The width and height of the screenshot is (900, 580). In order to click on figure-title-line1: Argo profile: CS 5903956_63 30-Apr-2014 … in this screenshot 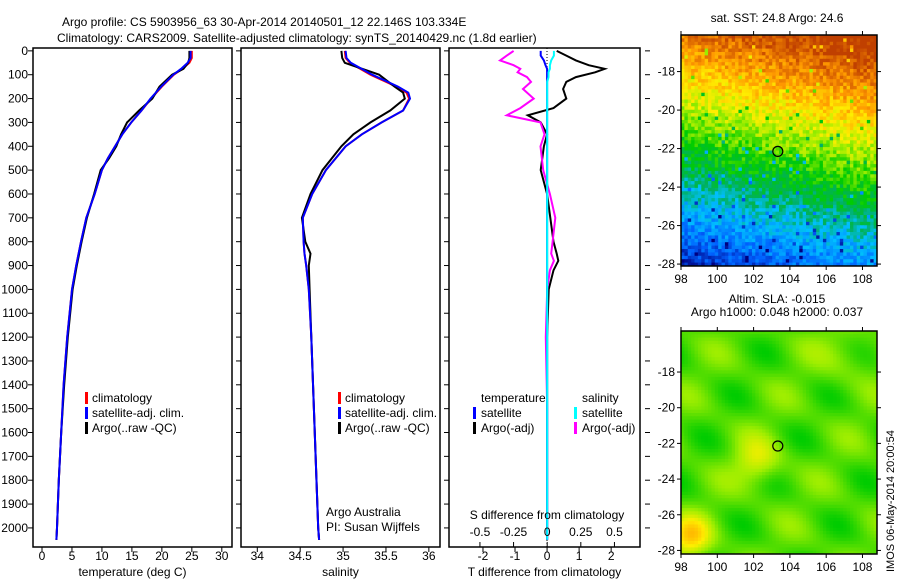, I will do `click(264, 22)`.